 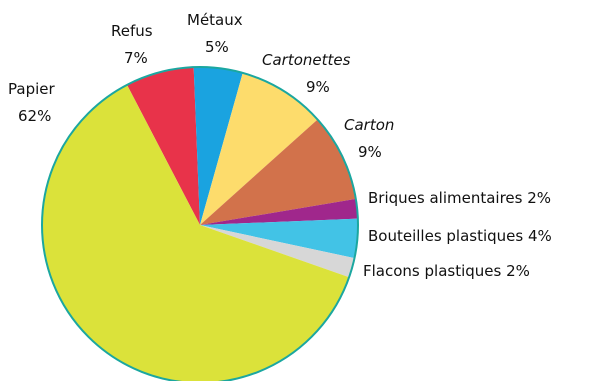 I want to click on label-papier: Papier, so click(x=31, y=89).